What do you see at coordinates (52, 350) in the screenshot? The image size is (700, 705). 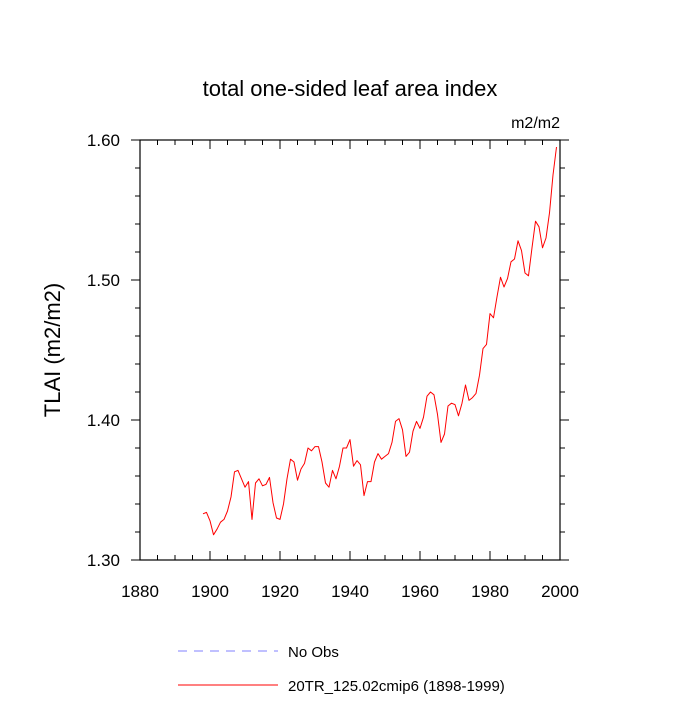 I see `y-axis-label: TLAI (m2/m2)` at bounding box center [52, 350].